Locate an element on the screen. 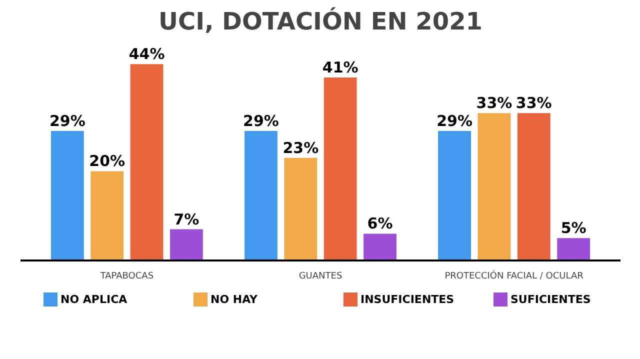 The image size is (640, 359). data-label: 41% is located at coordinates (340, 67).